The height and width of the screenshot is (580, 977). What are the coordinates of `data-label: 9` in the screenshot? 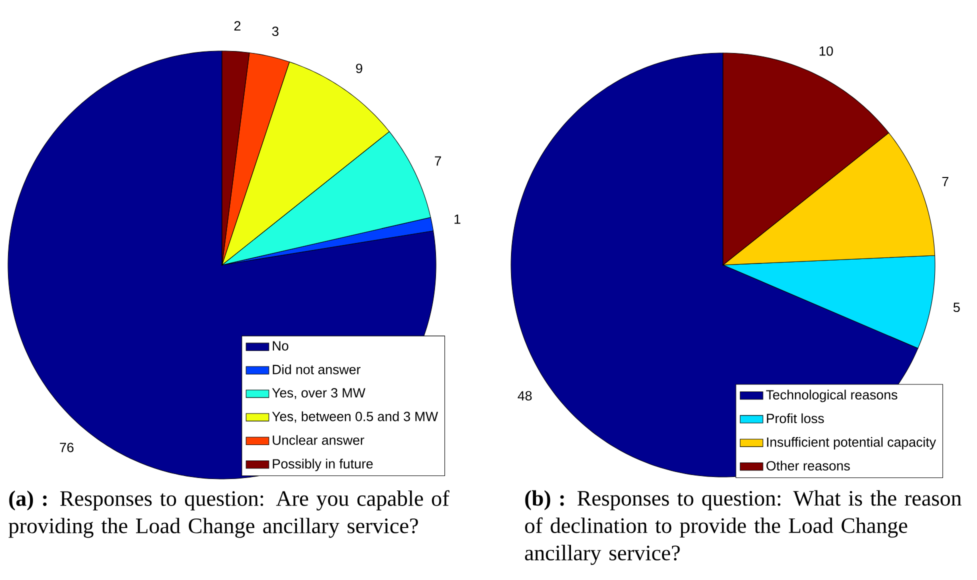 It's located at (359, 69).